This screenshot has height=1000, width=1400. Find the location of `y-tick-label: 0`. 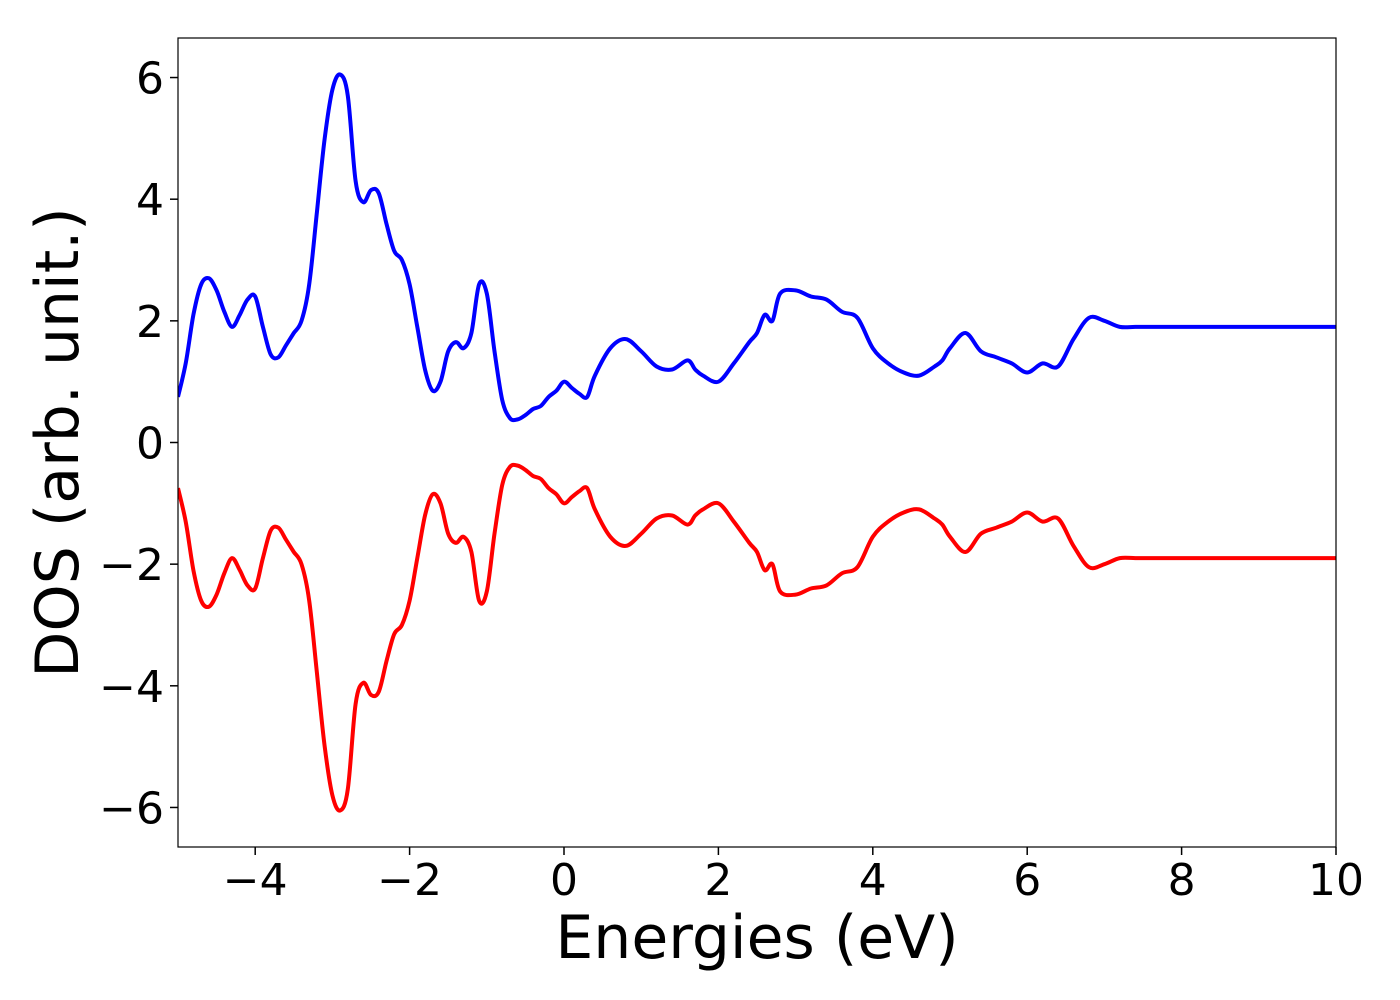

y-tick-label: 0 is located at coordinates (150, 444).